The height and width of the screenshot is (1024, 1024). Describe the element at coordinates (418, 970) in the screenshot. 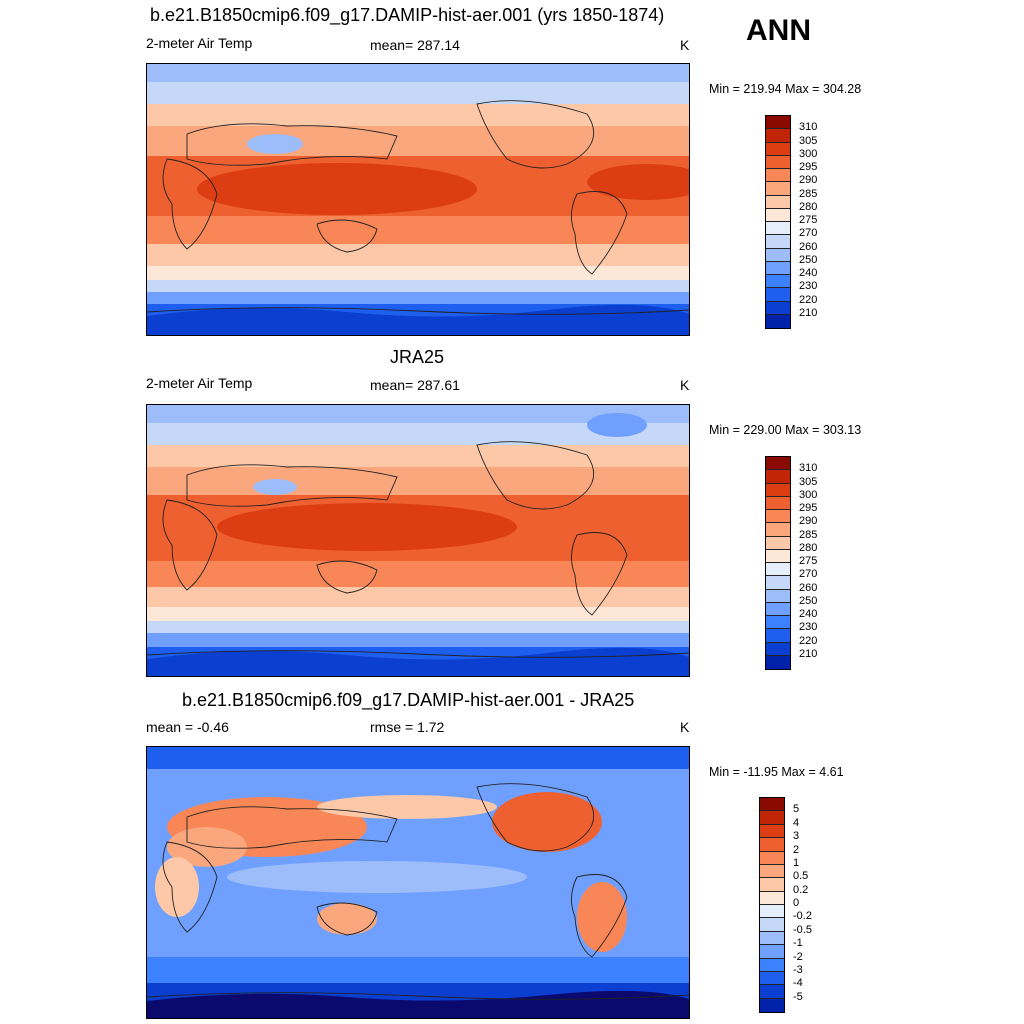

I see `southern-ocean-band` at that location.